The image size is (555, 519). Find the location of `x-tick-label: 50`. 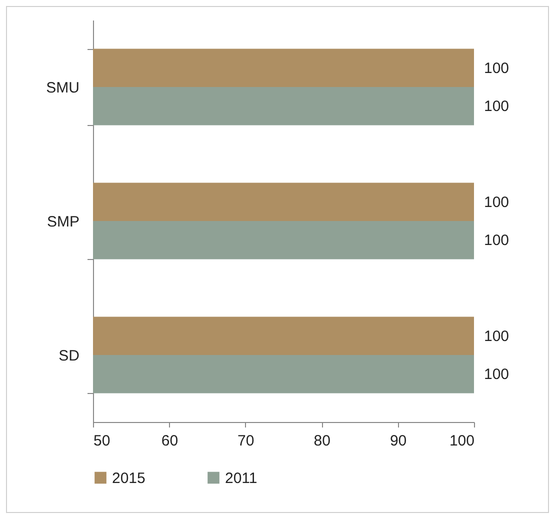

x-tick-label: 50 is located at coordinates (102, 441).